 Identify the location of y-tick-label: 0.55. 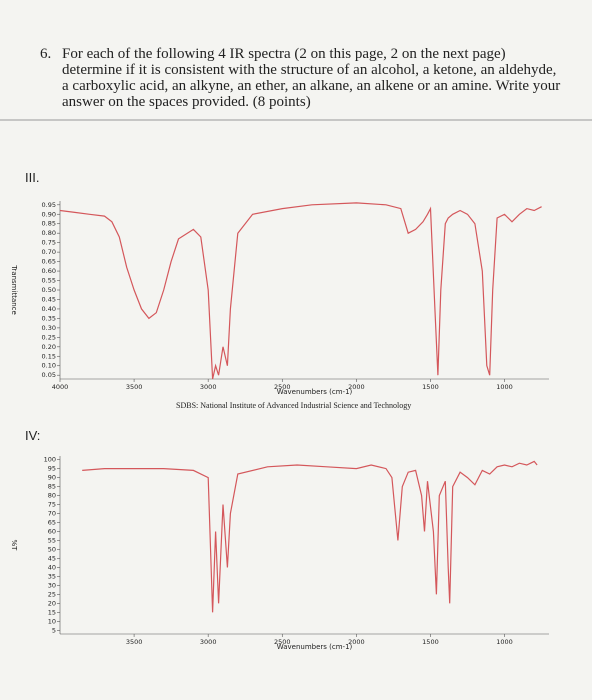
(49, 281).